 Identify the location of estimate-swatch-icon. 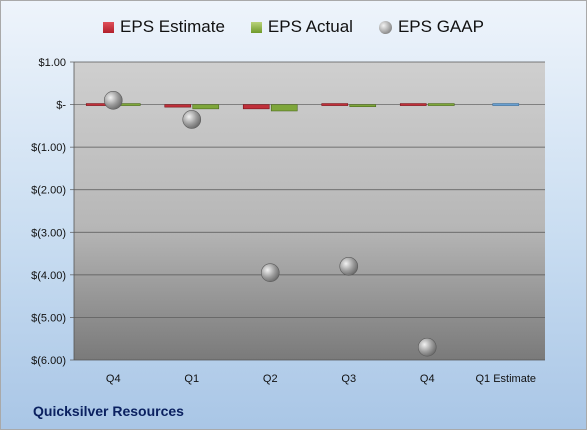
(109, 27).